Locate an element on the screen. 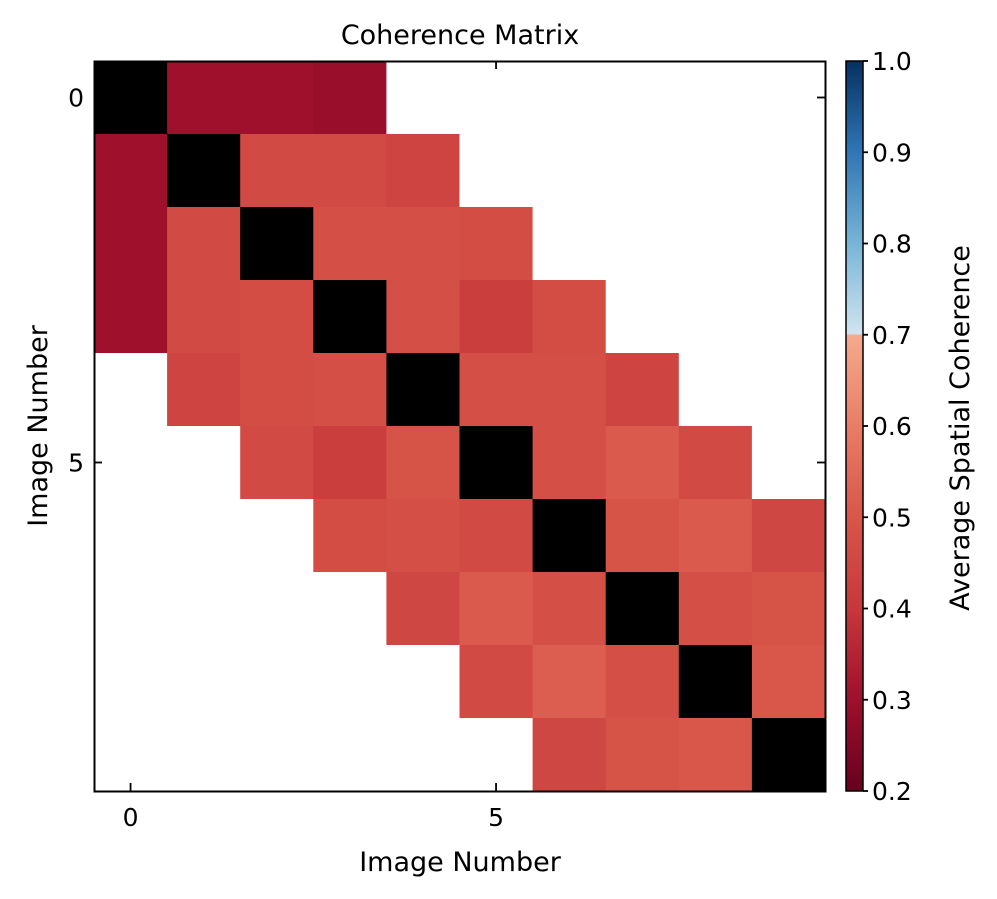 The height and width of the screenshot is (899, 997). colorbar-ticks: 0.2 0.3 0.4 0.5 0.6 0.7 0.8 0.9 1.0 is located at coordinates (887, 426).